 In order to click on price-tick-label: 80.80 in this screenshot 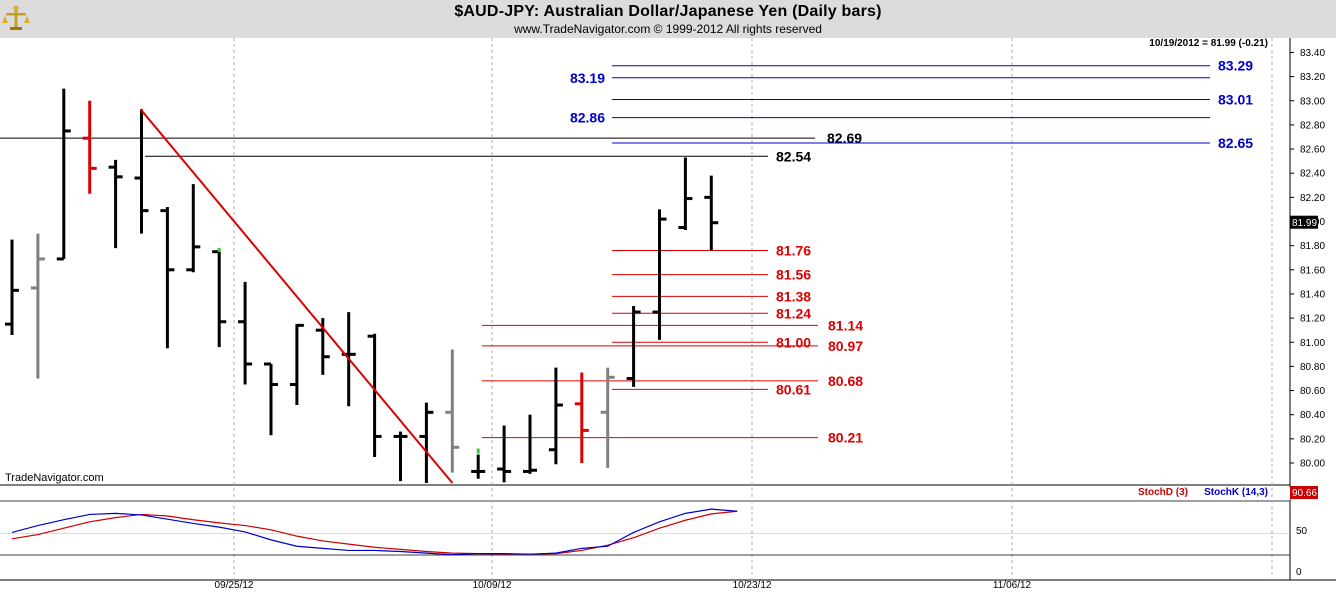, I will do `click(1312, 367)`.